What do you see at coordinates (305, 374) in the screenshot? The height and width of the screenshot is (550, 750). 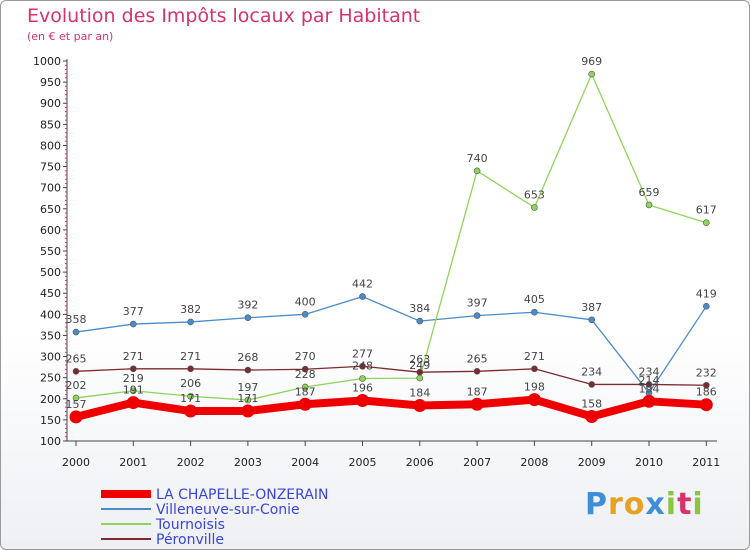 I see `data-label: 228` at bounding box center [305, 374].